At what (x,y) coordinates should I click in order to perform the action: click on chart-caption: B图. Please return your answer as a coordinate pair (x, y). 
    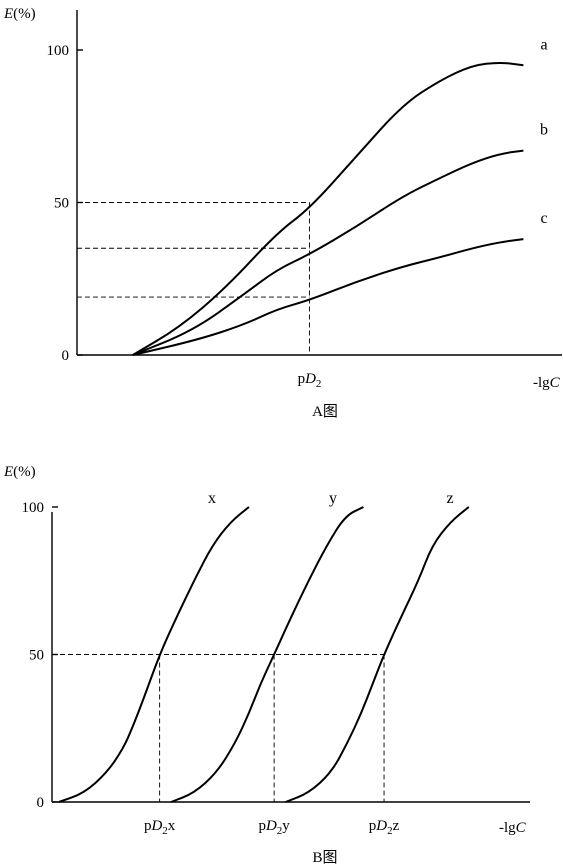
    Looking at the image, I should click on (324, 857).